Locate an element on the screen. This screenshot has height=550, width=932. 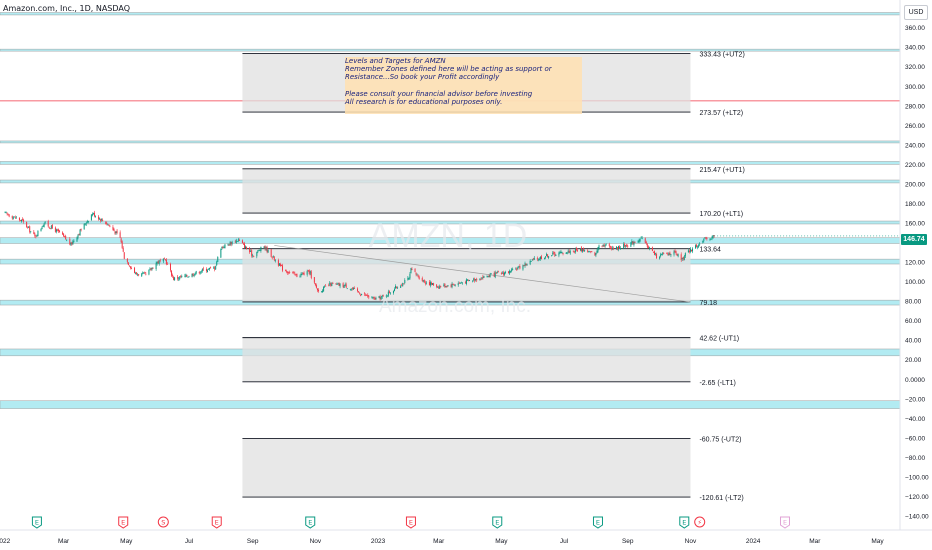
split-marker: S is located at coordinates (163, 522).